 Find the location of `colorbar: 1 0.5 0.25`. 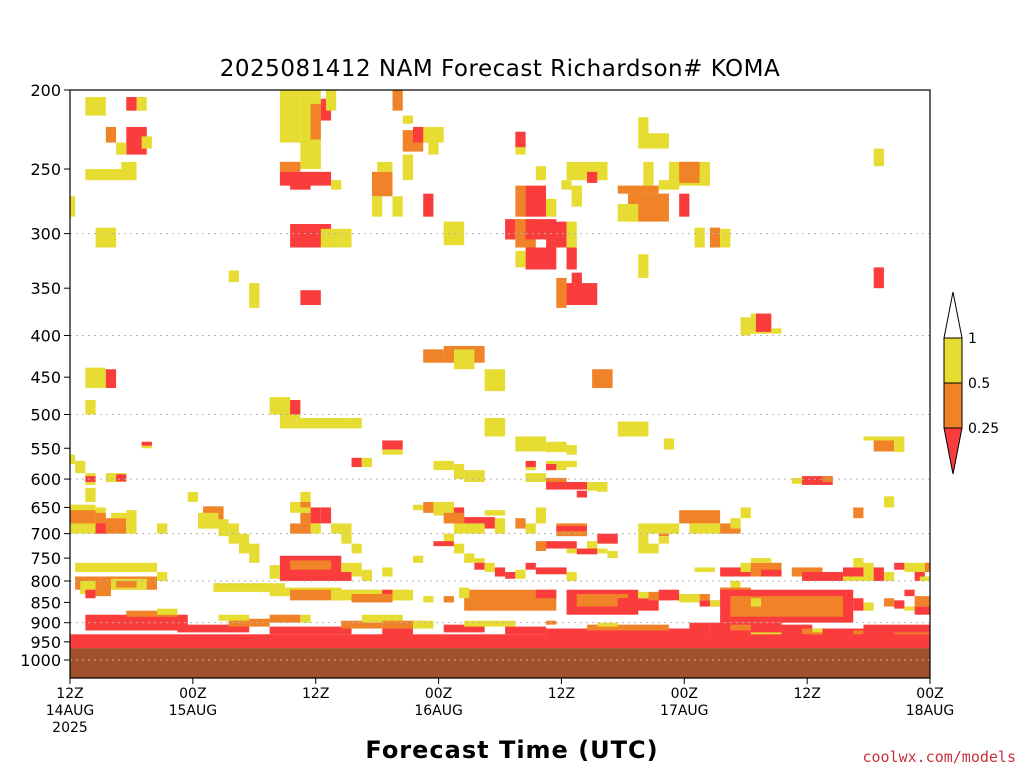

colorbar: 1 0.5 0.25 is located at coordinates (971, 383).